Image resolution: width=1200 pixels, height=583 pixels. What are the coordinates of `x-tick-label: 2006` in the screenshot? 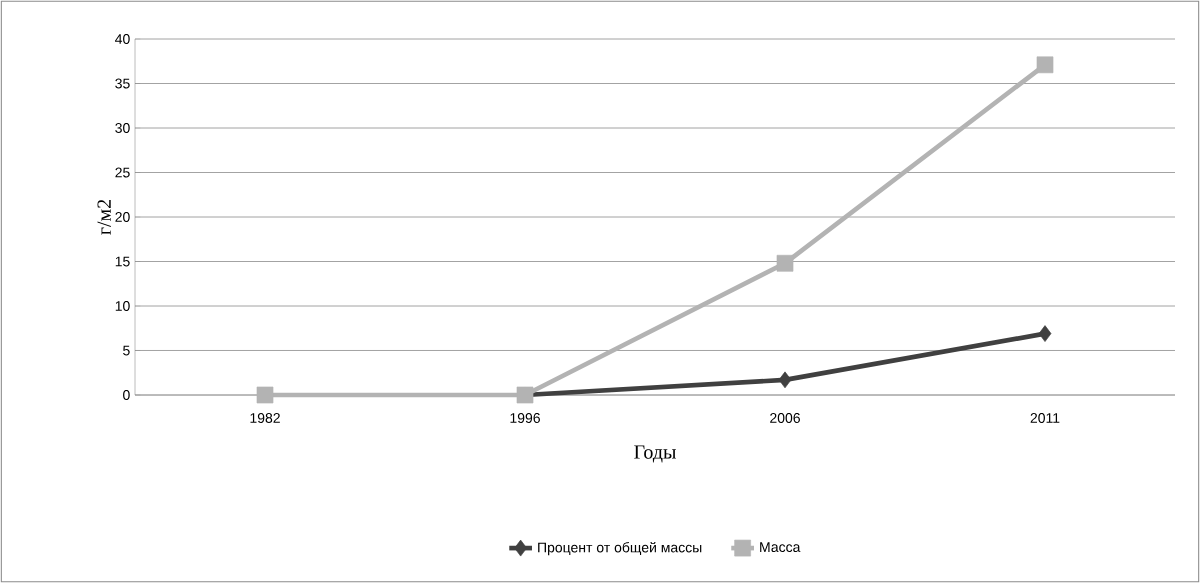 It's located at (785, 418).